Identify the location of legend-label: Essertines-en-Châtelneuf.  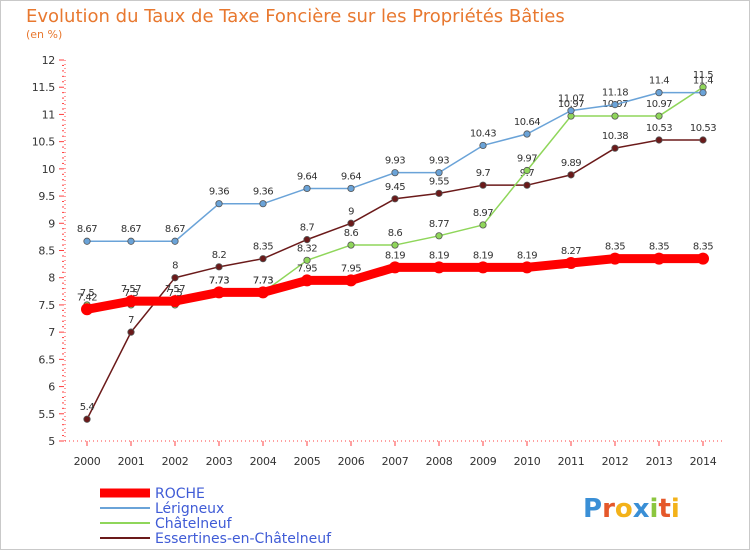
(243, 539).